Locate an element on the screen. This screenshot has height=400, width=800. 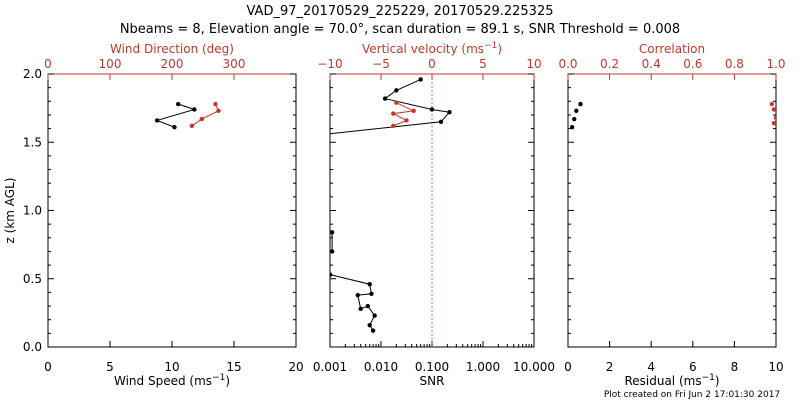
top-x-tick-label: −5 is located at coordinates (381, 64).